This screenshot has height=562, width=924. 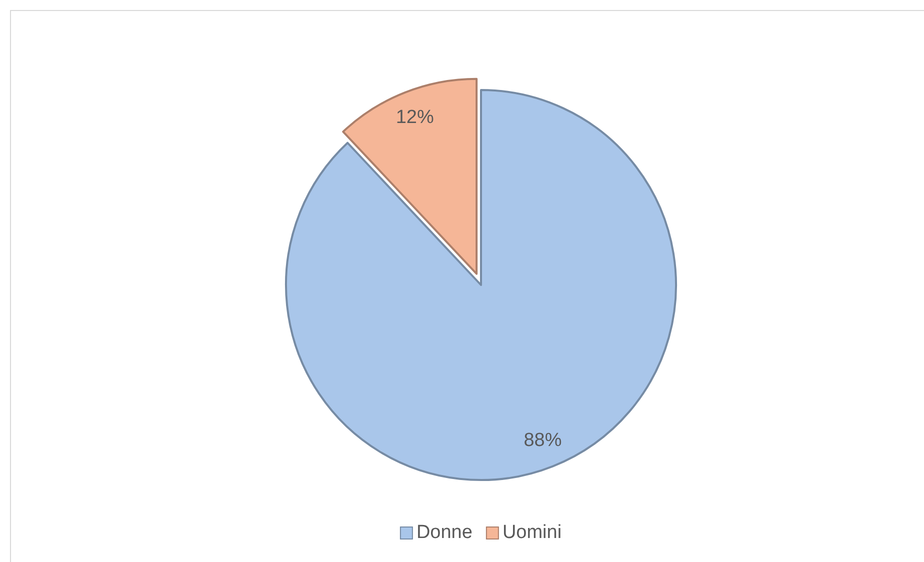 What do you see at coordinates (415, 117) in the screenshot?
I see `data-label: 12%` at bounding box center [415, 117].